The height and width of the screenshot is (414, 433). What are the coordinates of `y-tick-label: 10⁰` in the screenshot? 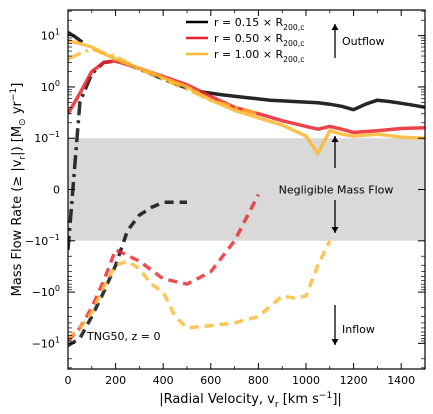 It's located at (50, 86).